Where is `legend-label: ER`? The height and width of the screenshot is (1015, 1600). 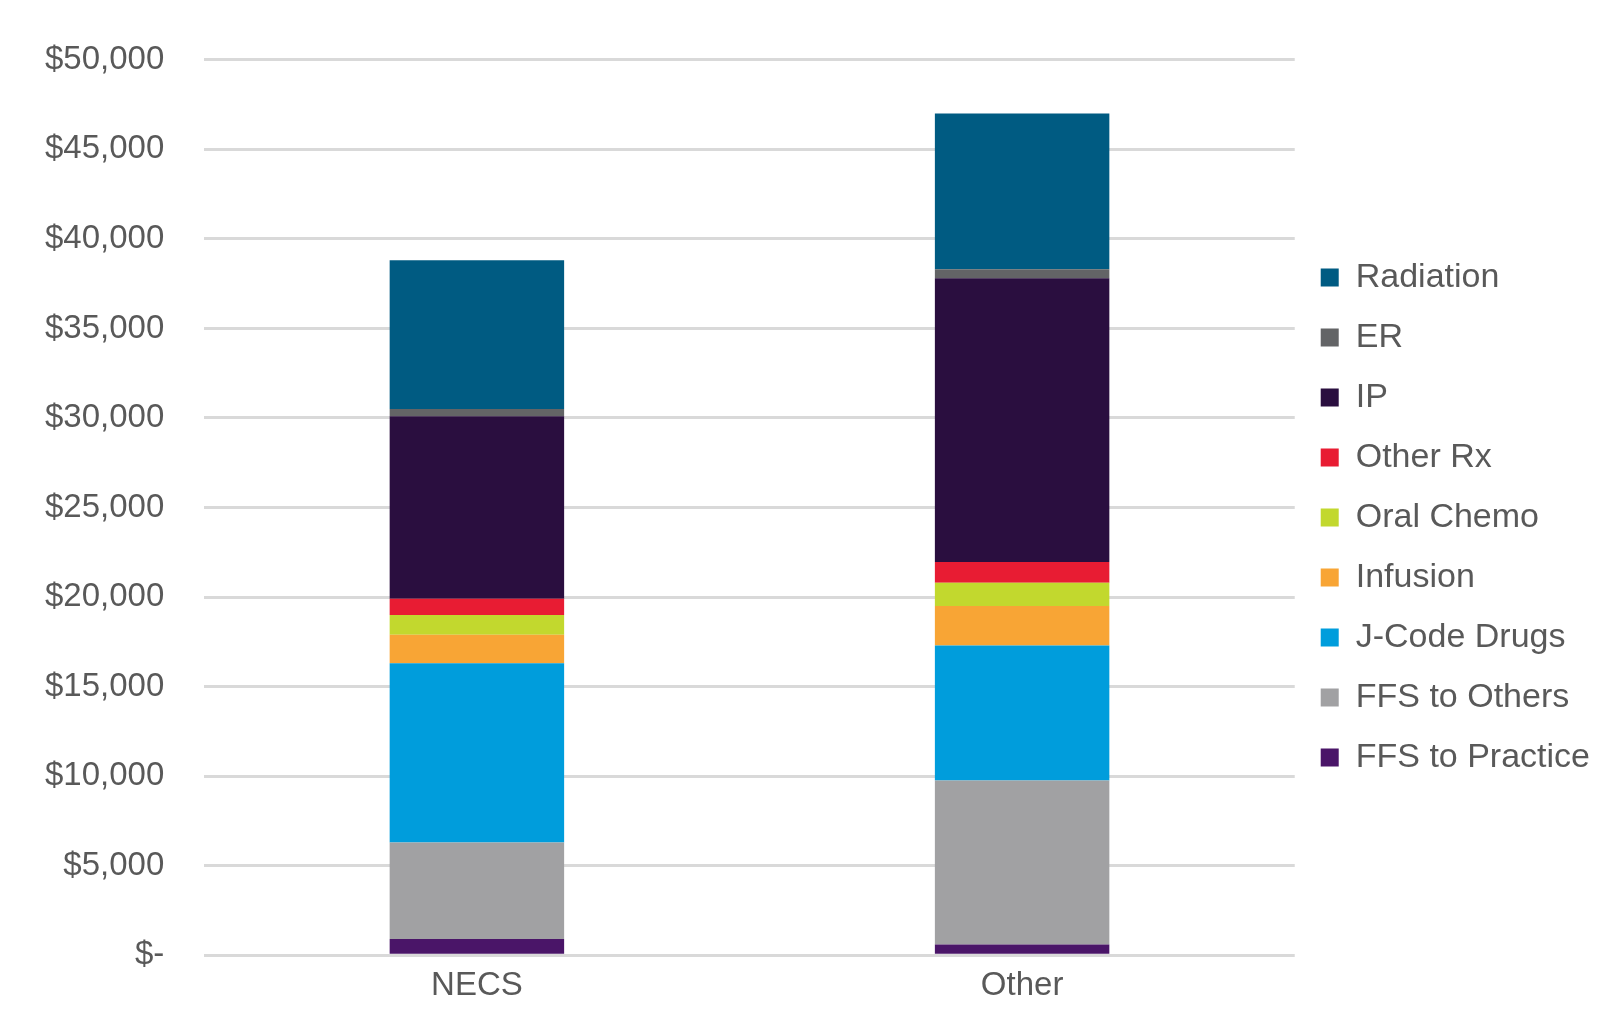
legend-label: ER is located at coordinates (1379, 334).